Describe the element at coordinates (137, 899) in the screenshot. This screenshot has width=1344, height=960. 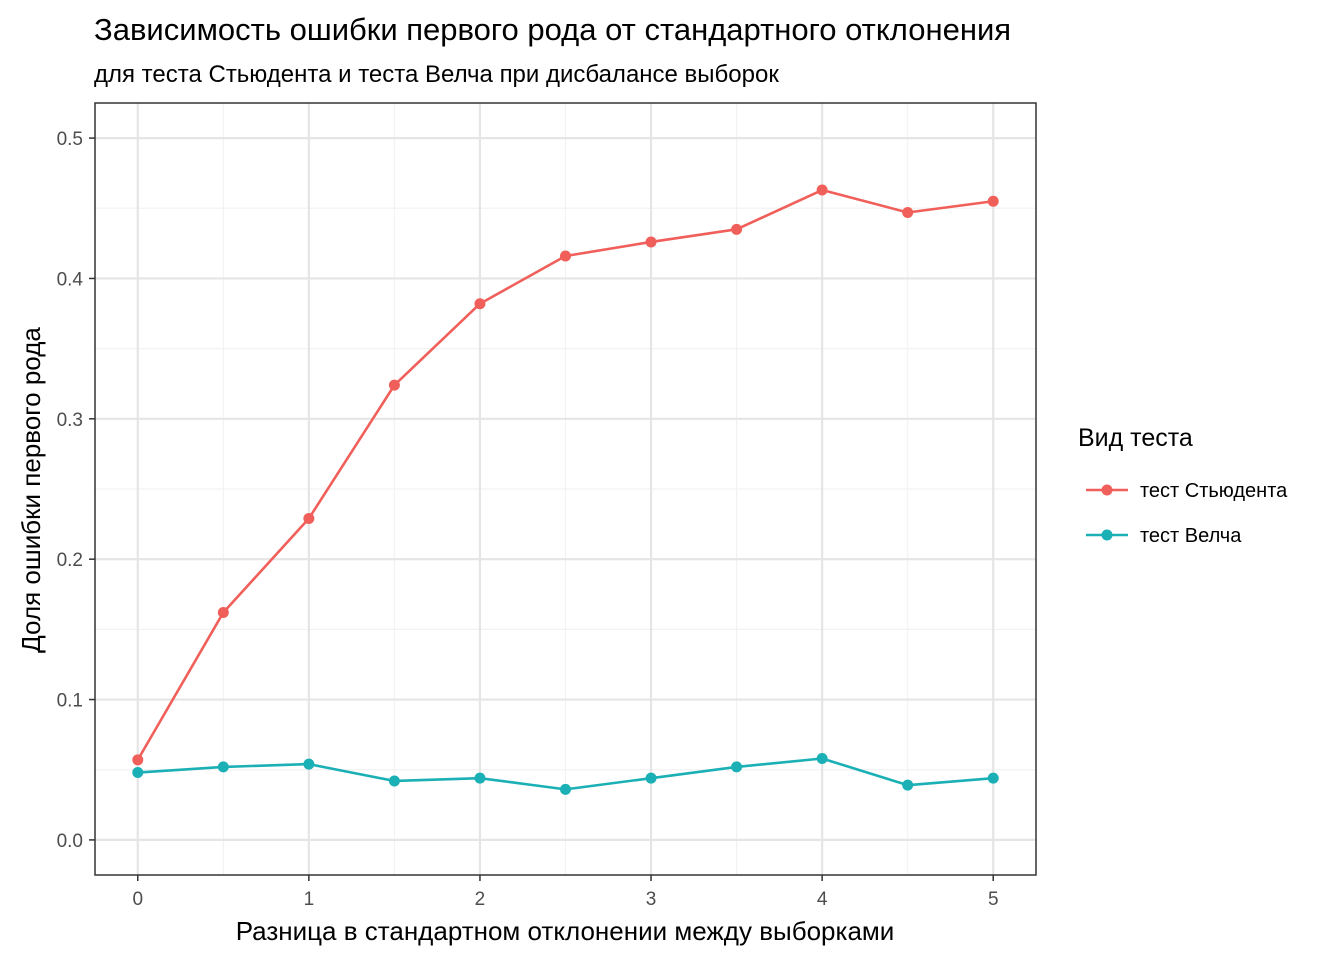
I see `x-tick-label: 0` at that location.